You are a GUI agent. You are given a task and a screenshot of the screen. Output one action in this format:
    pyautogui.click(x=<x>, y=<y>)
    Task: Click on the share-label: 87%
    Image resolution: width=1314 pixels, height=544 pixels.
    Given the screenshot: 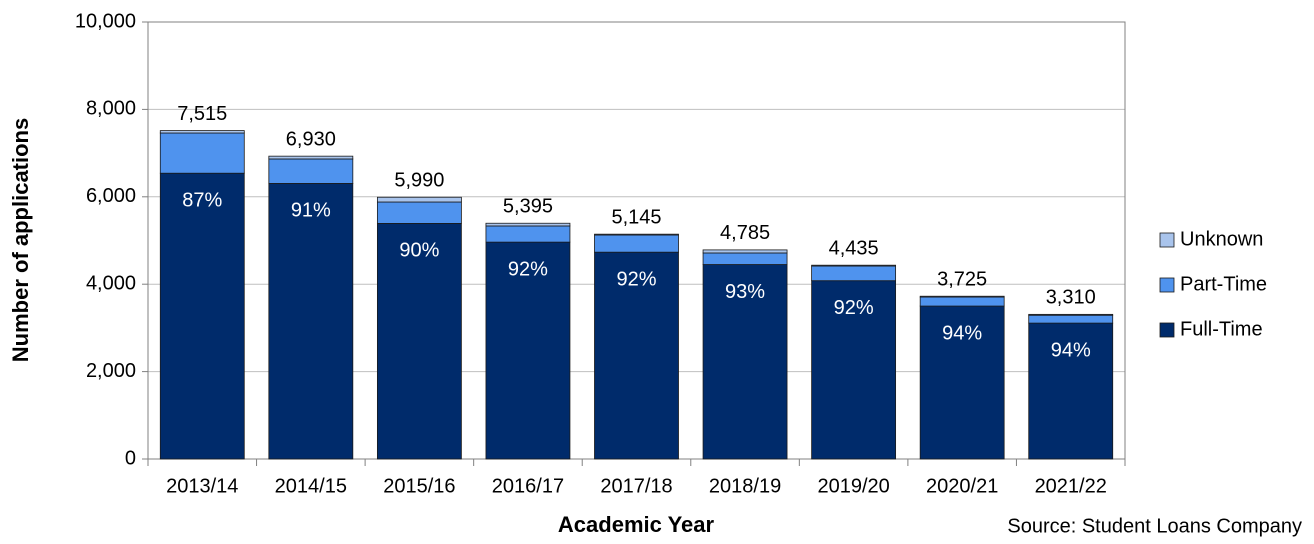 What is the action you would take?
    pyautogui.click(x=202, y=200)
    